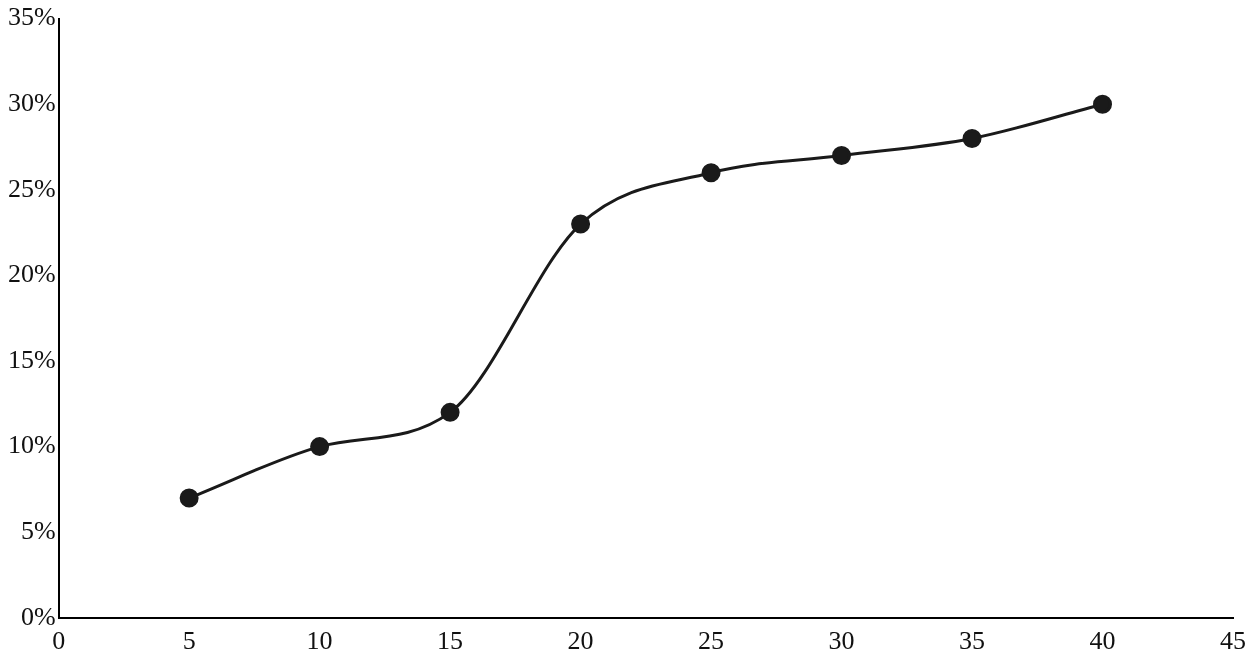  I want to click on x-tick-label: 35, so click(972, 641).